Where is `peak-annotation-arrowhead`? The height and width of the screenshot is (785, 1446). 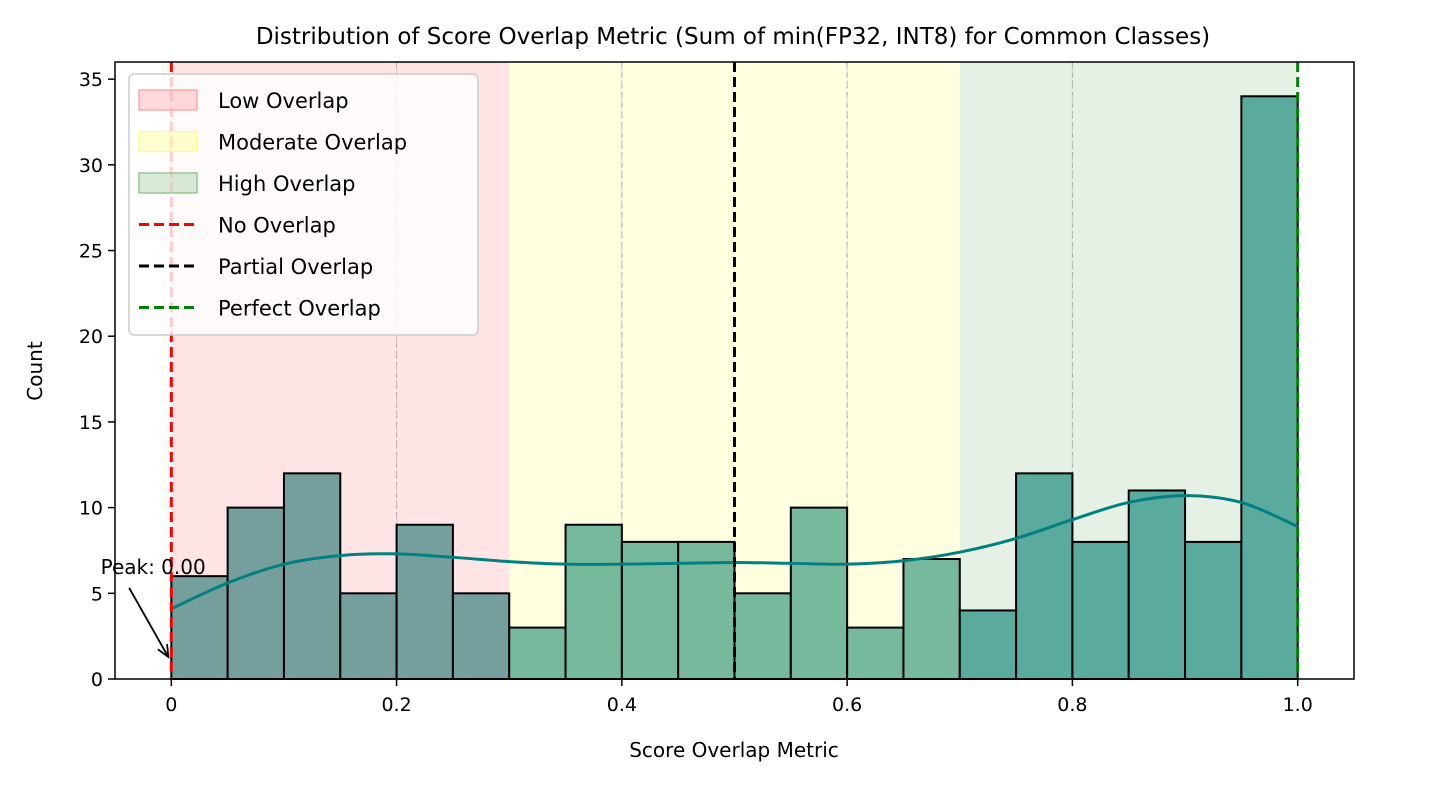 peak-annotation-arrowhead is located at coordinates (163, 651).